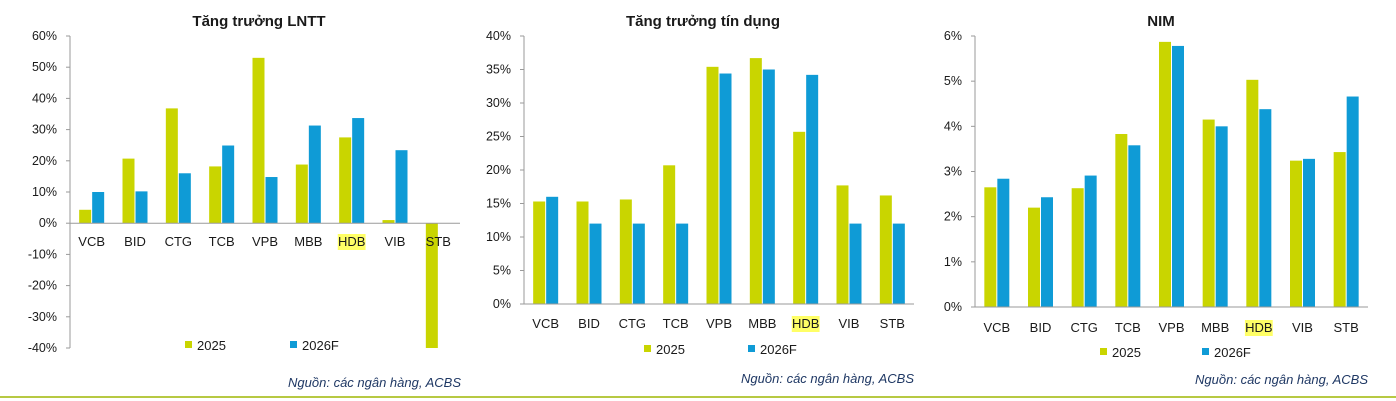 Image resolution: width=1396 pixels, height=401 pixels. What do you see at coordinates (222, 241) in the screenshot?
I see `category-label-tcb: TCB` at bounding box center [222, 241].